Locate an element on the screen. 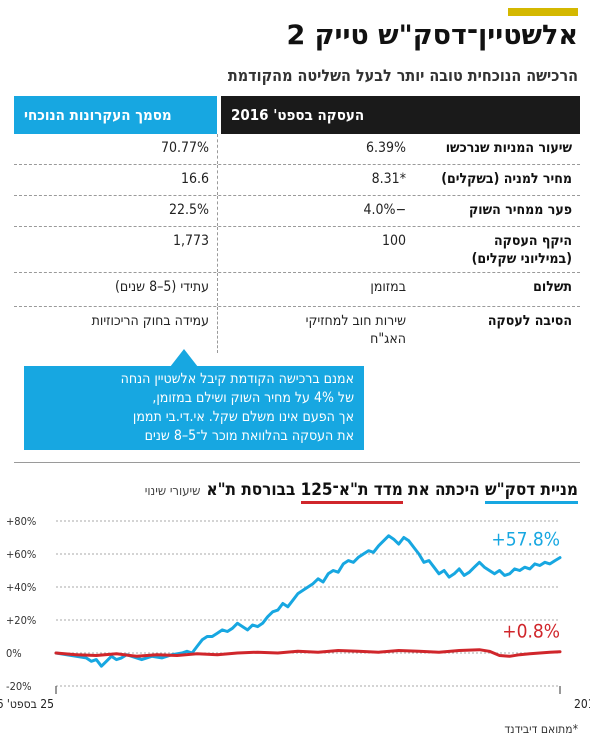 The height and width of the screenshot is (744, 590). row-label: תשלום is located at coordinates (552, 287).